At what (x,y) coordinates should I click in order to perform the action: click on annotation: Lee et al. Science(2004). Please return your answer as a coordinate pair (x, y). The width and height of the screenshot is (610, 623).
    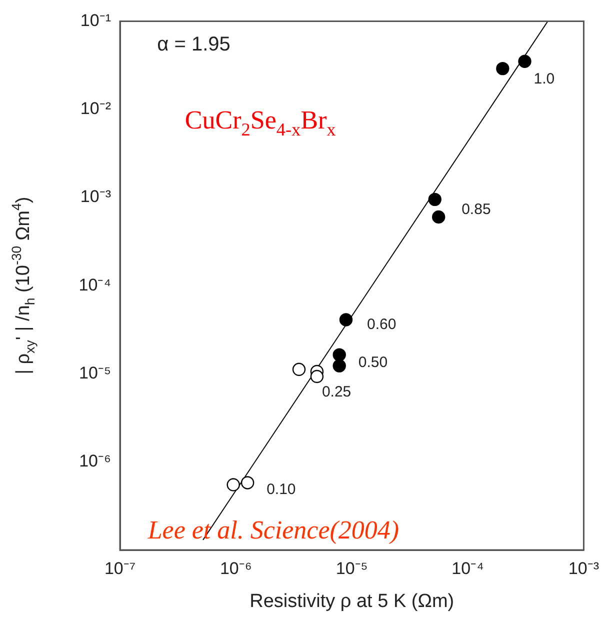
    Looking at the image, I should click on (273, 529).